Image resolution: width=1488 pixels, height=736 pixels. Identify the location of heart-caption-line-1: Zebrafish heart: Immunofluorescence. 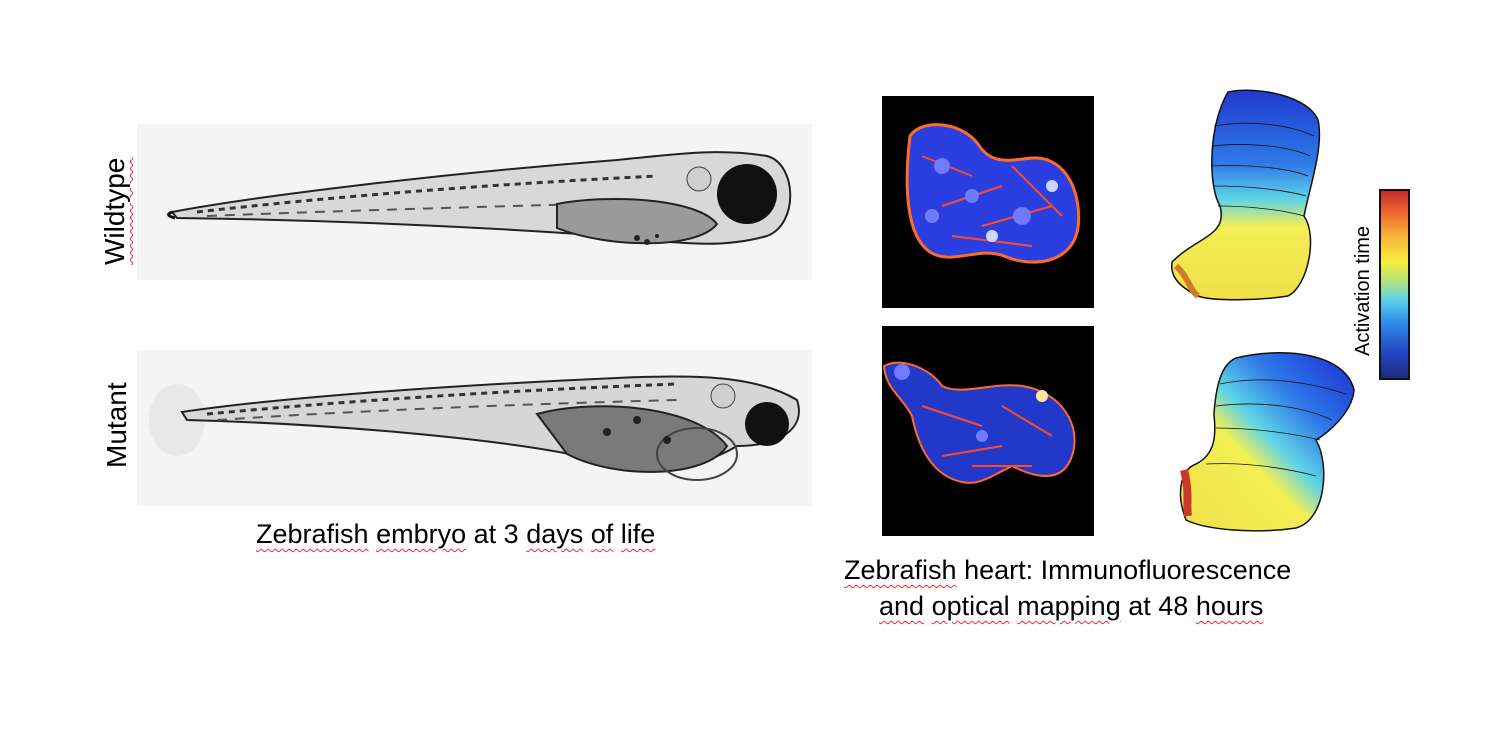
(1067, 570).